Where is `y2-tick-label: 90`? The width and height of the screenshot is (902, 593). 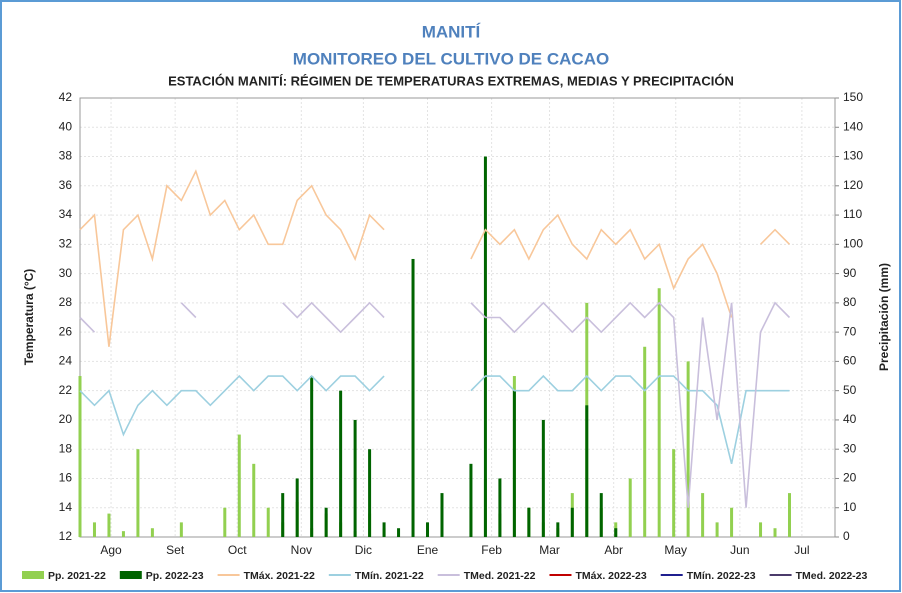 y2-tick-label: 90 is located at coordinates (850, 273).